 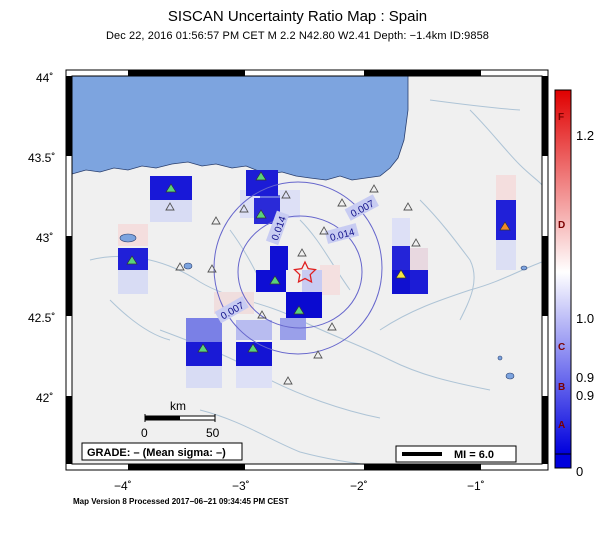 I want to click on lat-tick-label: 43˚, so click(x=44, y=238).